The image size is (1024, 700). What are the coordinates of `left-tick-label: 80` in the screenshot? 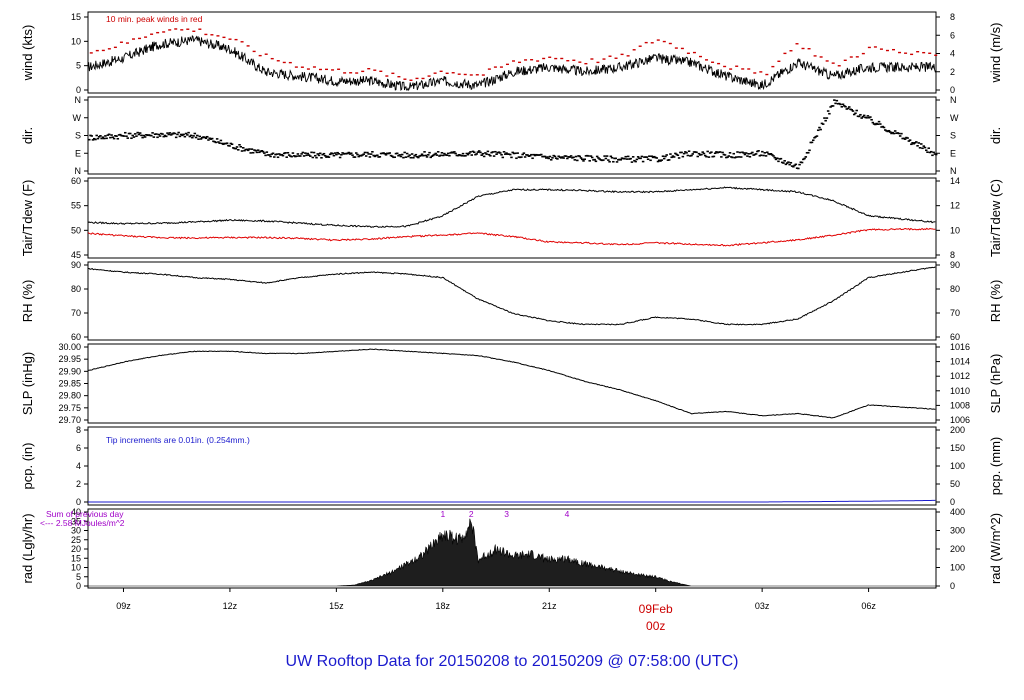 It's located at (76, 289).